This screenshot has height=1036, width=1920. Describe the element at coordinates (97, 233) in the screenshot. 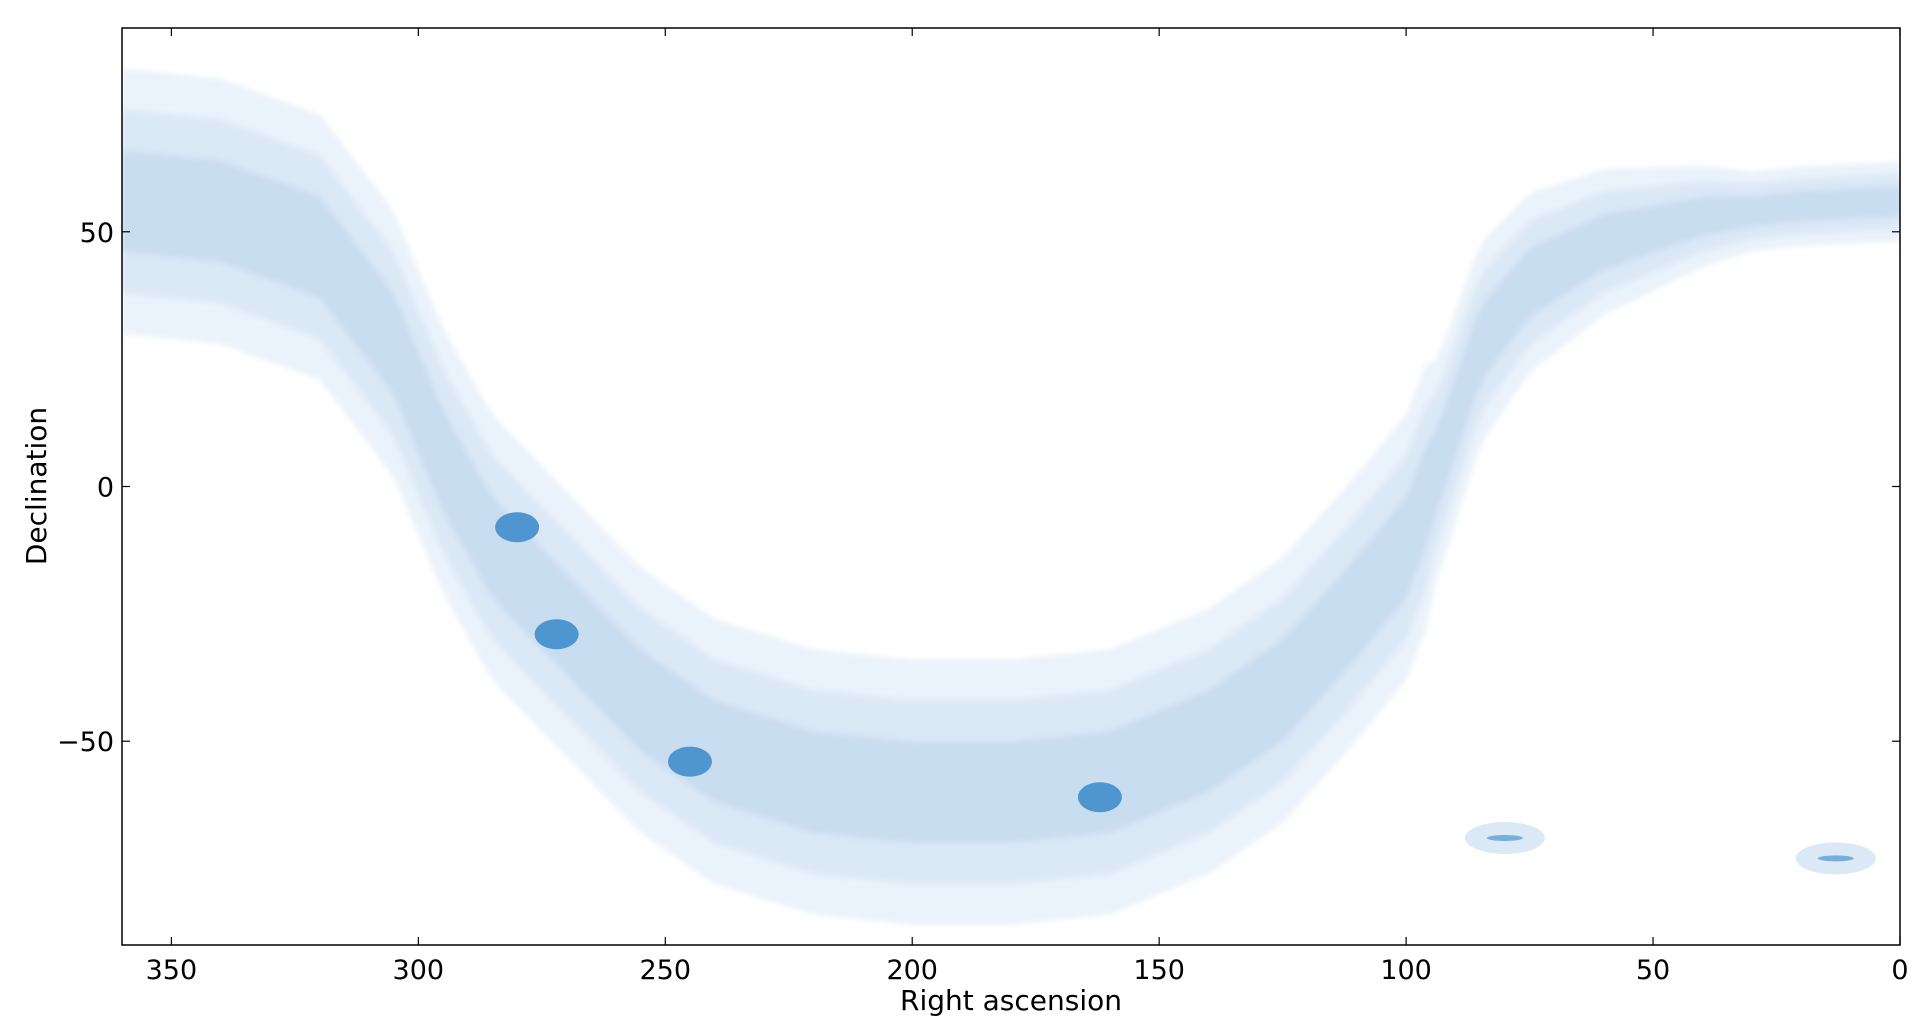

I see `y-tick-label: 50` at that location.